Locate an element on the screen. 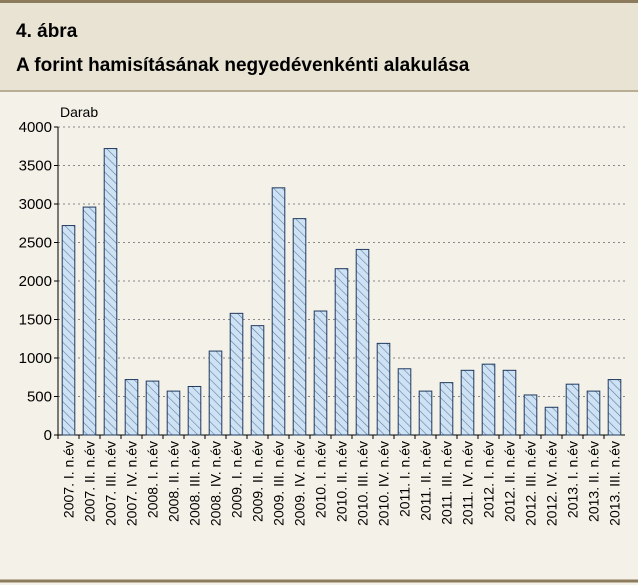  y-tick-label: 3000 is located at coordinates (35, 204).